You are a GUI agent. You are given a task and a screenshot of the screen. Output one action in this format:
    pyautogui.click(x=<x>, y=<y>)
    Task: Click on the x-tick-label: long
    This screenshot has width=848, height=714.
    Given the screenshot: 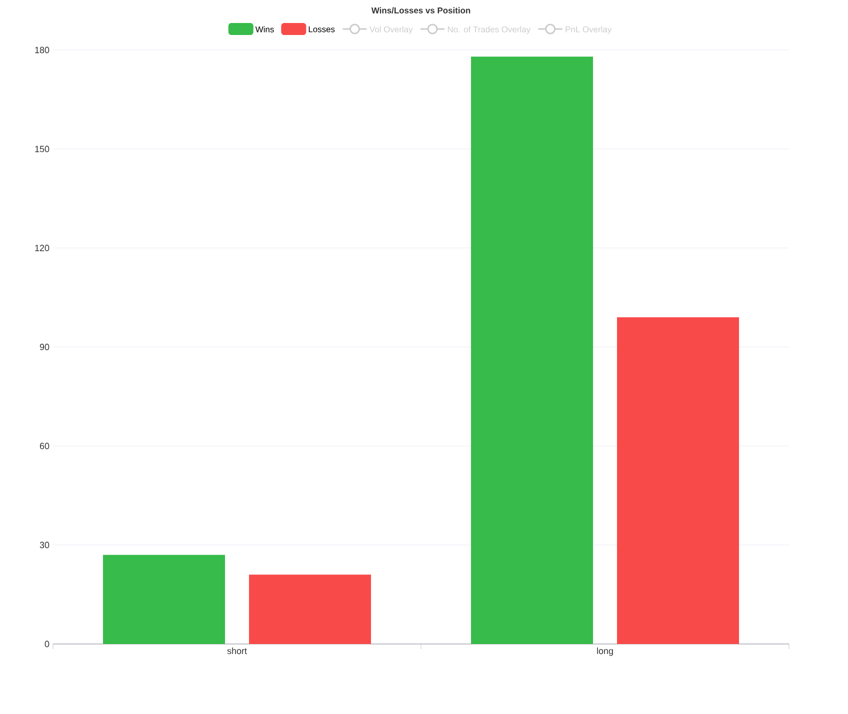 What is the action you would take?
    pyautogui.click(x=605, y=652)
    